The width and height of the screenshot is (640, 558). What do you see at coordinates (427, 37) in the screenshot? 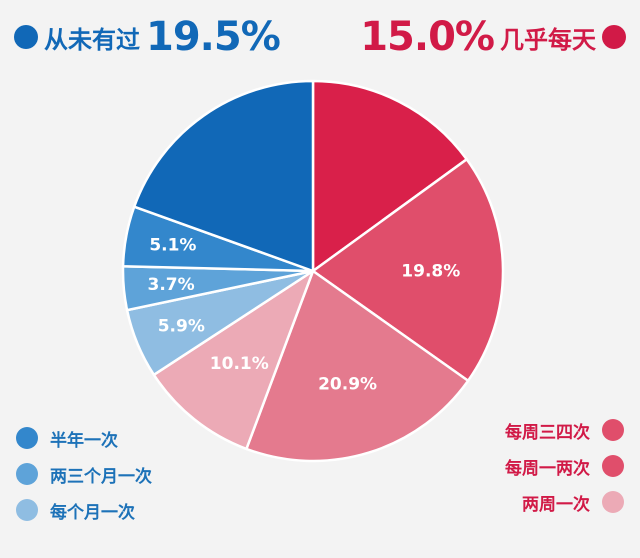
I see `header-daily-pct: 15.0%` at bounding box center [427, 37].